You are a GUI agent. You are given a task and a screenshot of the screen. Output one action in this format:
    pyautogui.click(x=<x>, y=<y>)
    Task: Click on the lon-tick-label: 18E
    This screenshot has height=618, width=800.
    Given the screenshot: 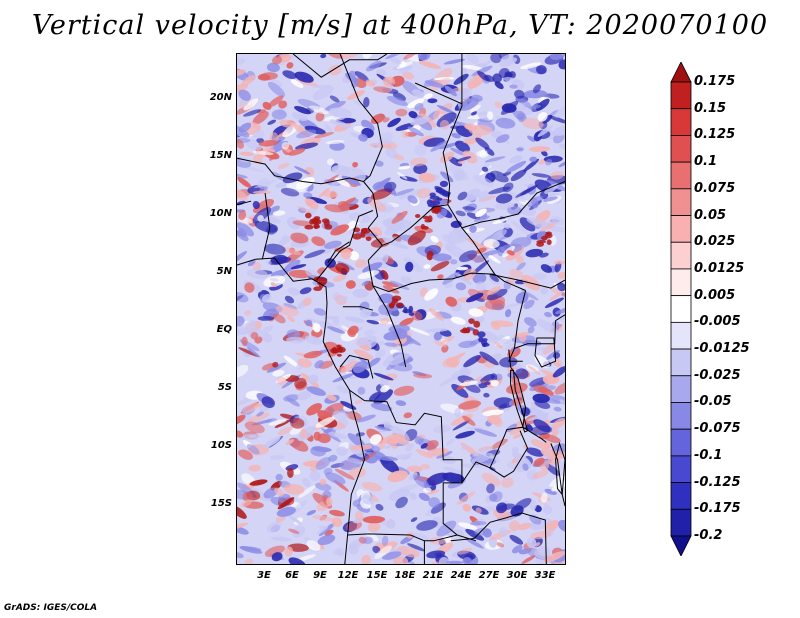 What is the action you would take?
    pyautogui.click(x=405, y=575)
    